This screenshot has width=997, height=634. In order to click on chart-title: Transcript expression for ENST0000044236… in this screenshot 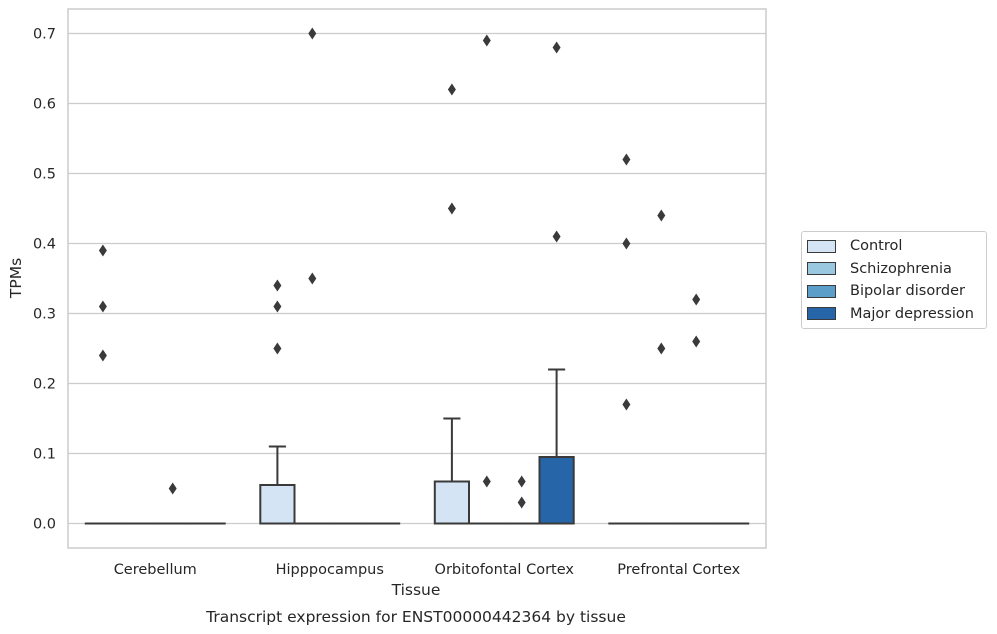, I will do `click(415, 617)`.